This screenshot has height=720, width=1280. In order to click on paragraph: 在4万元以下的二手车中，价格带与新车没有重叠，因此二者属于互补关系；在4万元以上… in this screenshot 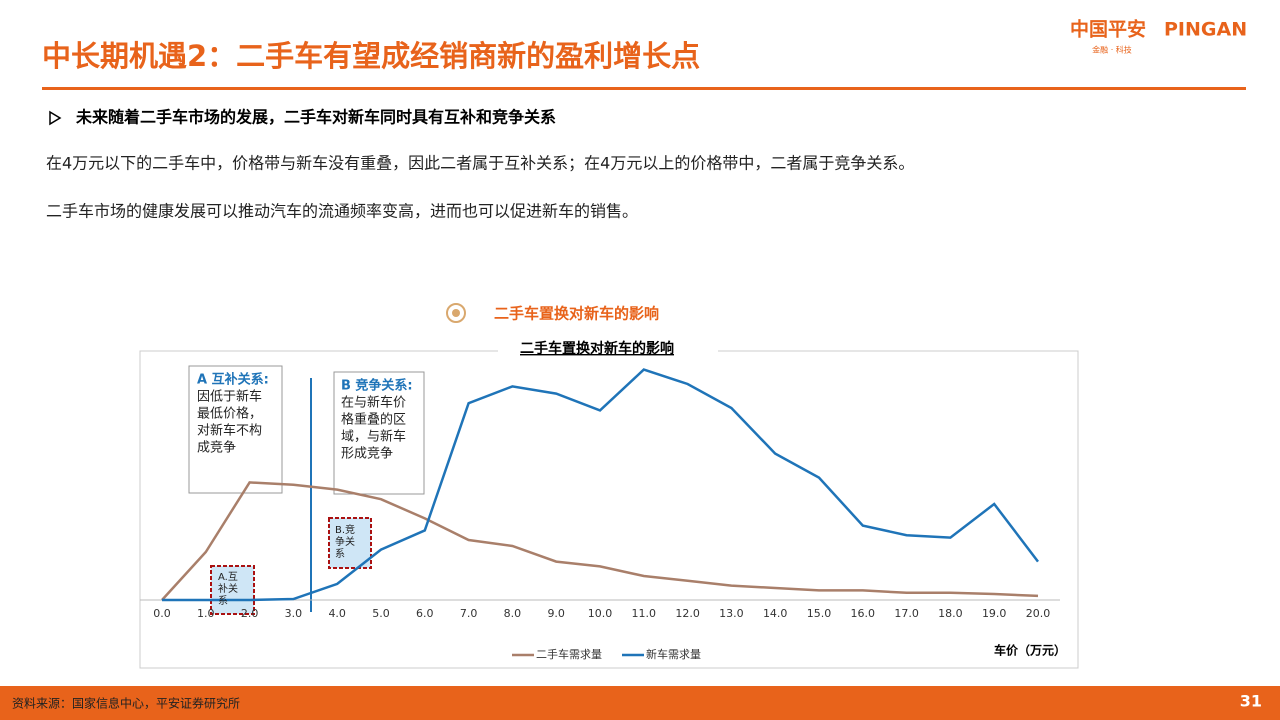, I will do `click(480, 163)`.